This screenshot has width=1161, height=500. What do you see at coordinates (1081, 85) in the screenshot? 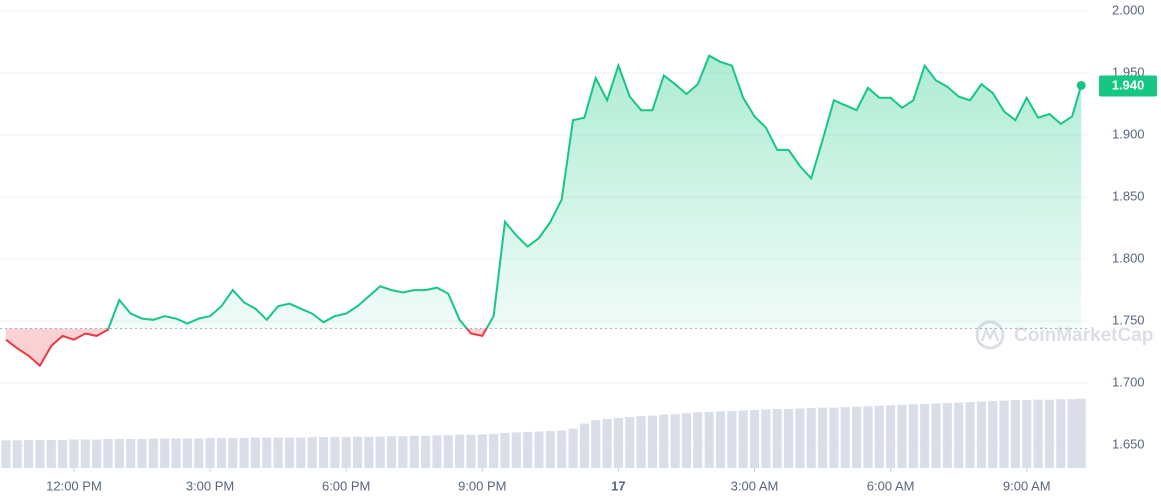
I see `last-point` at bounding box center [1081, 85].